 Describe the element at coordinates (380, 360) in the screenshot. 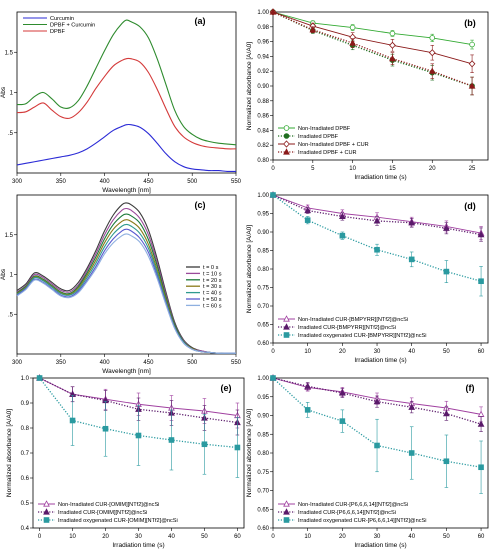

I see `x-axis-label: Irradiation time (s)` at that location.